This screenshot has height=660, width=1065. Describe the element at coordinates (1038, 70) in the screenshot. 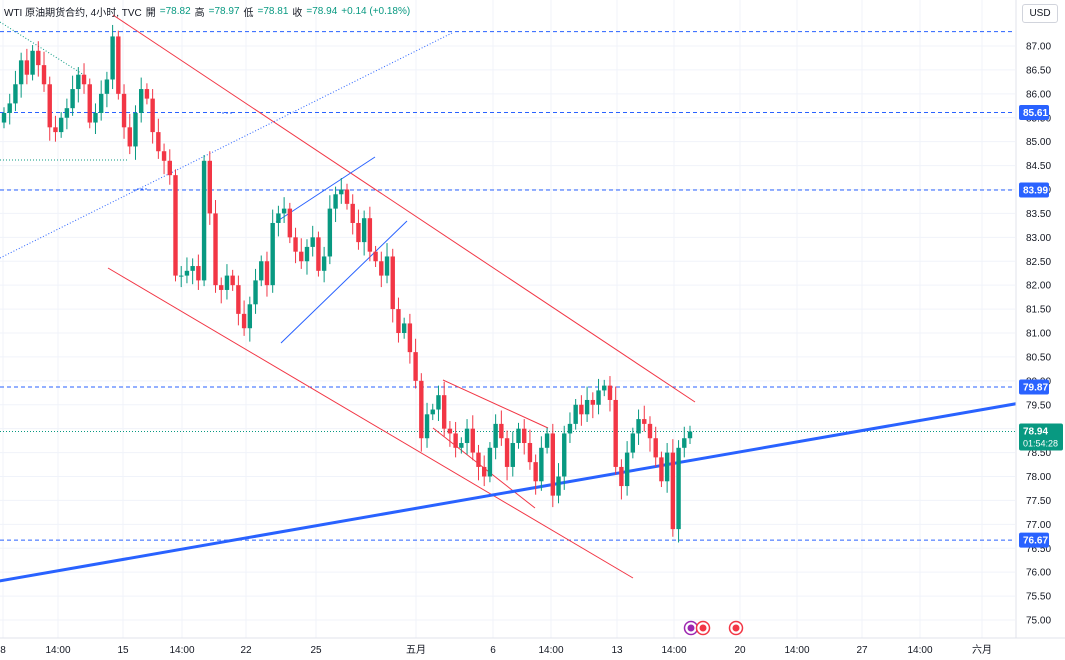

I see `price-tick-label: 86.50` at that location.